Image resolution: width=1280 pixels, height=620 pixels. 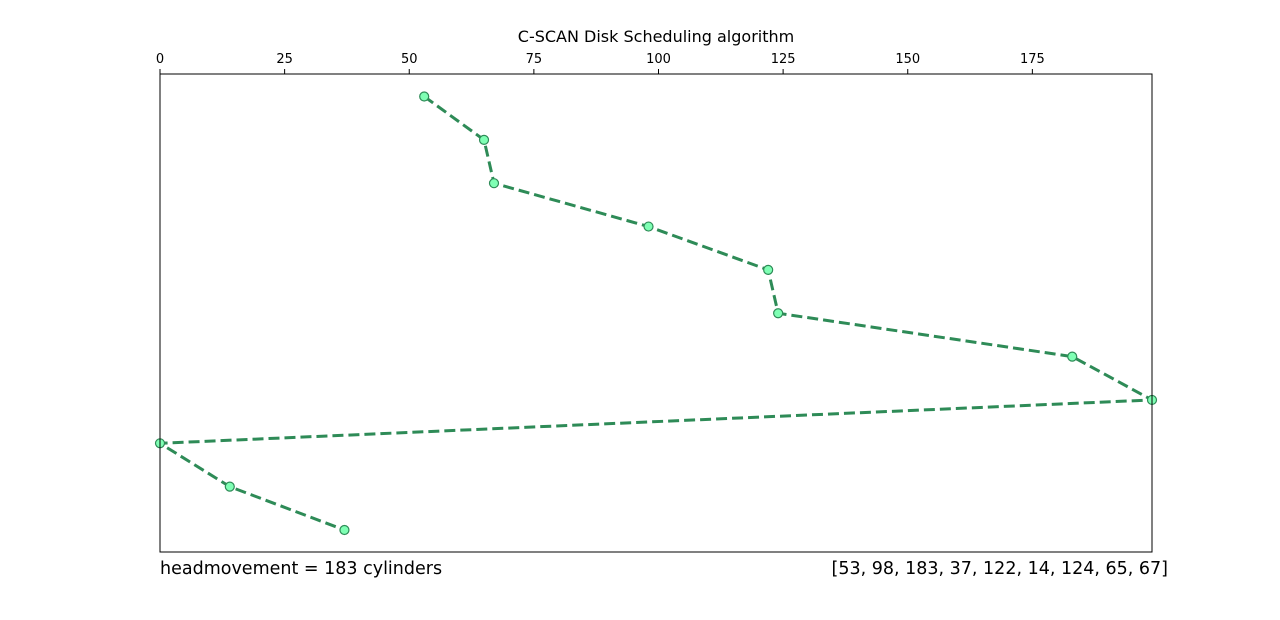 I want to click on x-tick-label: 100, so click(x=658, y=59).